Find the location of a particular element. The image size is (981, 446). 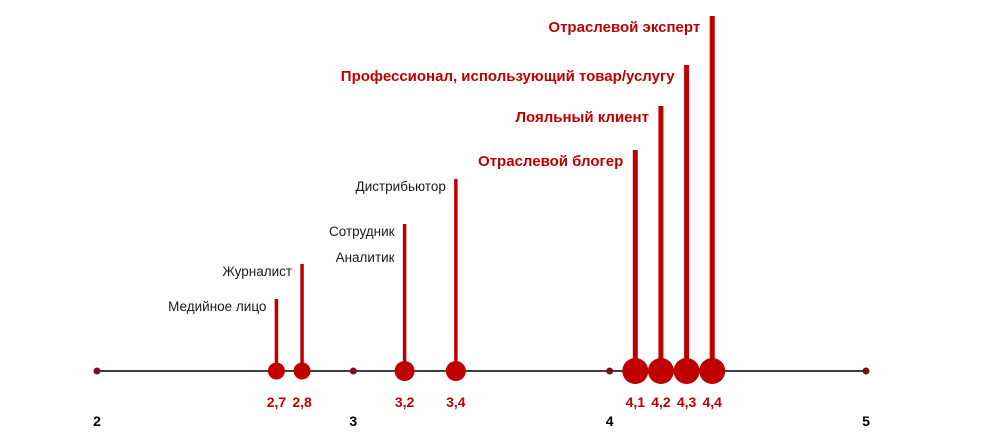

value-label: 2,7 is located at coordinates (277, 402).